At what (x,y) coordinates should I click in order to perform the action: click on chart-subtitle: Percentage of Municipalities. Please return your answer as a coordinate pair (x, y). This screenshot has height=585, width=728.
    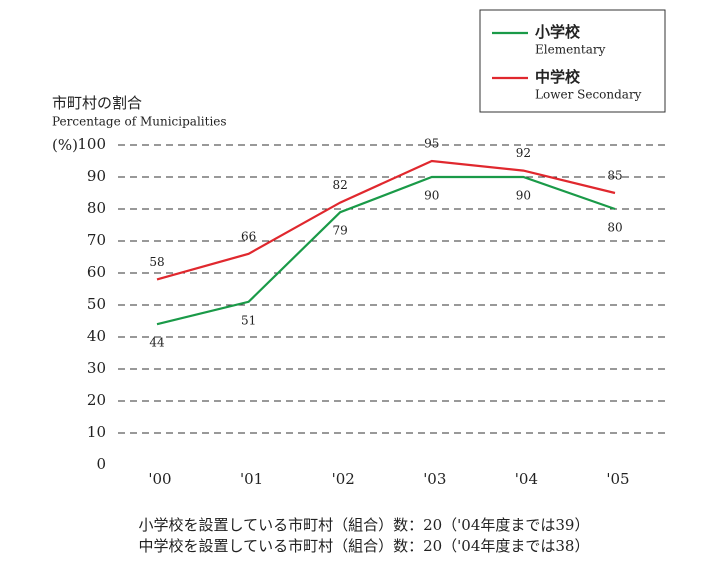
    Looking at the image, I should click on (139, 122).